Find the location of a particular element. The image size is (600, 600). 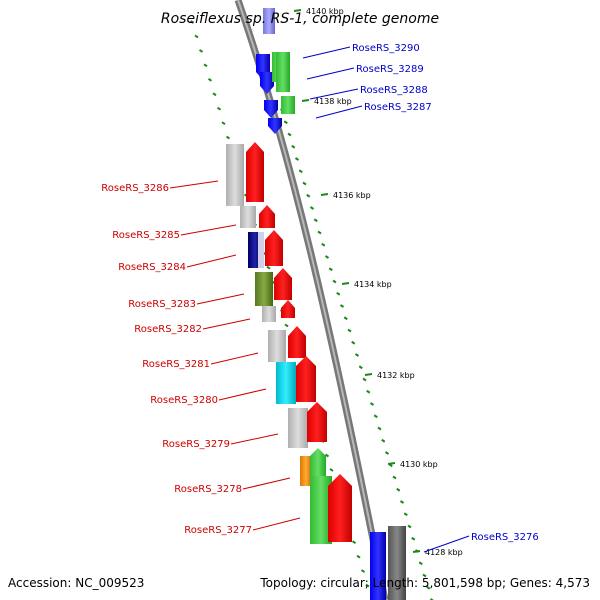

accession-text: Accession: NC_009523 is located at coordinates (76, 583).